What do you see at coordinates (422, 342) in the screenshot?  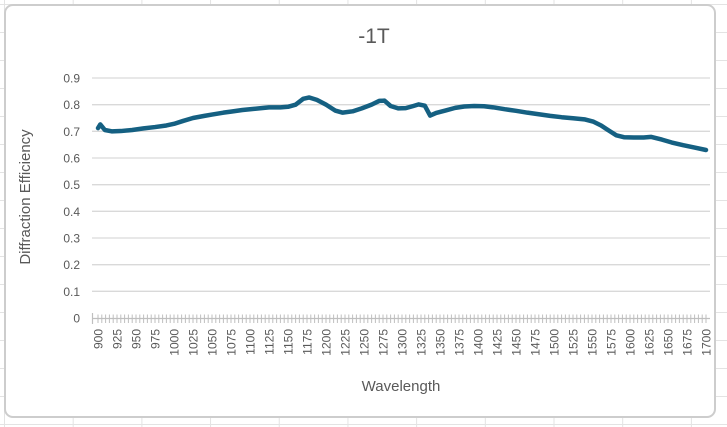 I see `x-tick-label: 1325` at bounding box center [422, 342].